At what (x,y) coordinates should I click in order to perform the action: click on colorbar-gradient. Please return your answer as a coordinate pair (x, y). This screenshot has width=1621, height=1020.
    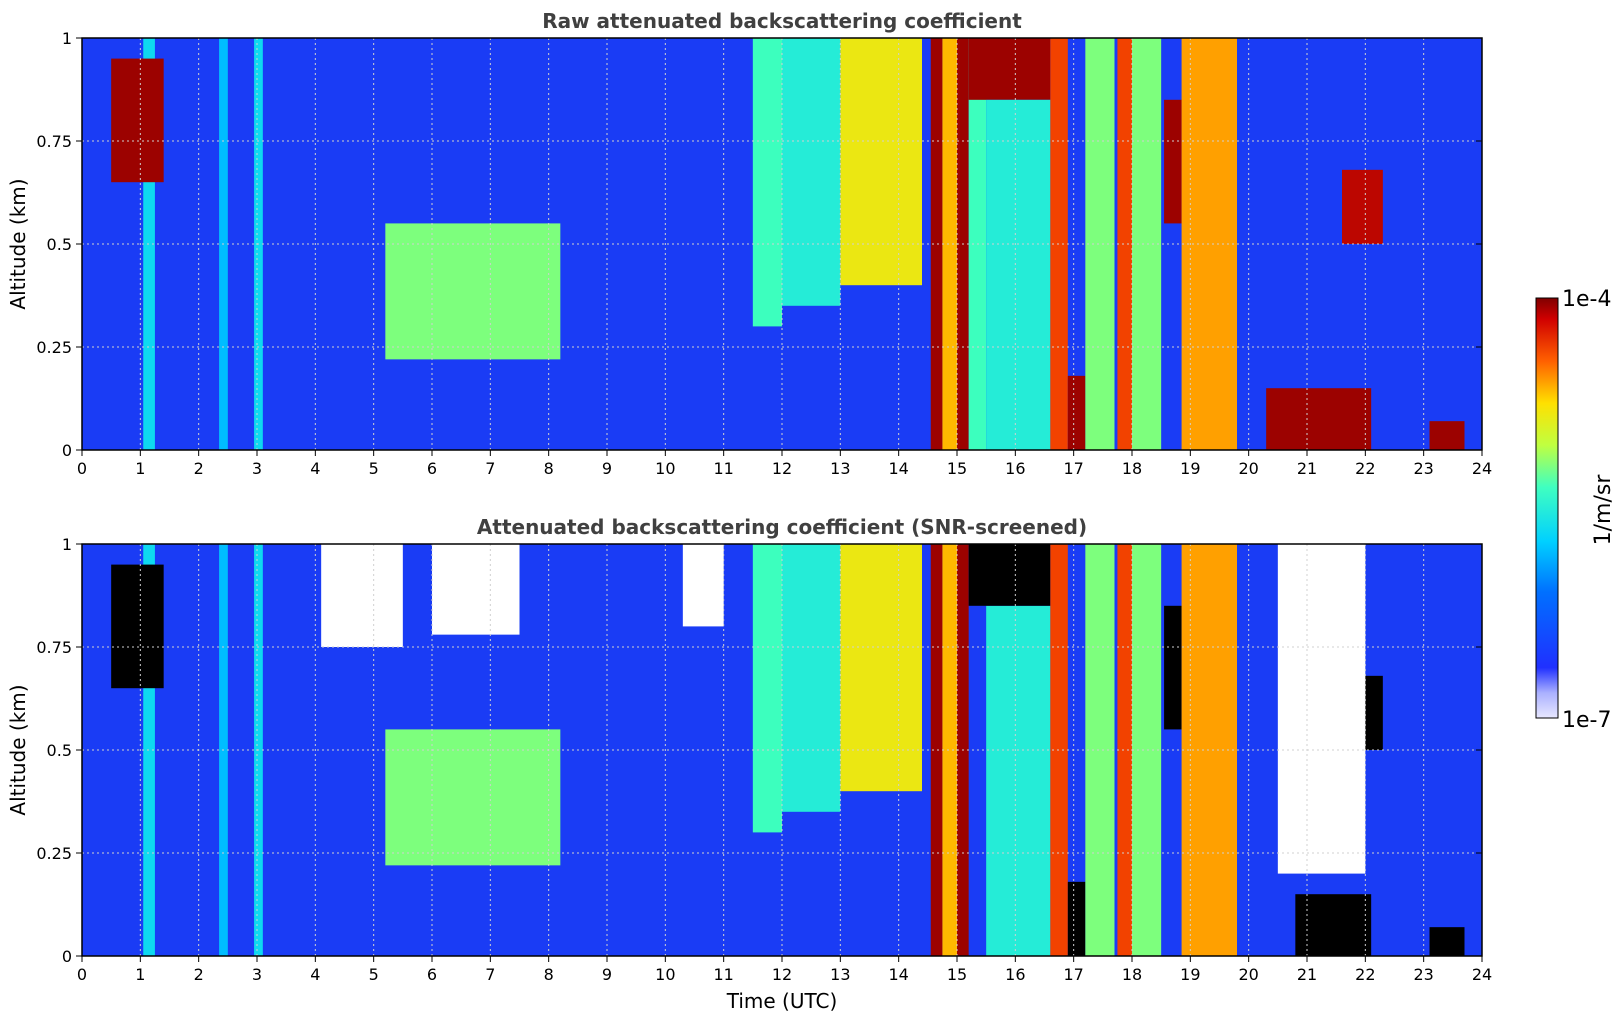
    Looking at the image, I should click on (1547, 508).